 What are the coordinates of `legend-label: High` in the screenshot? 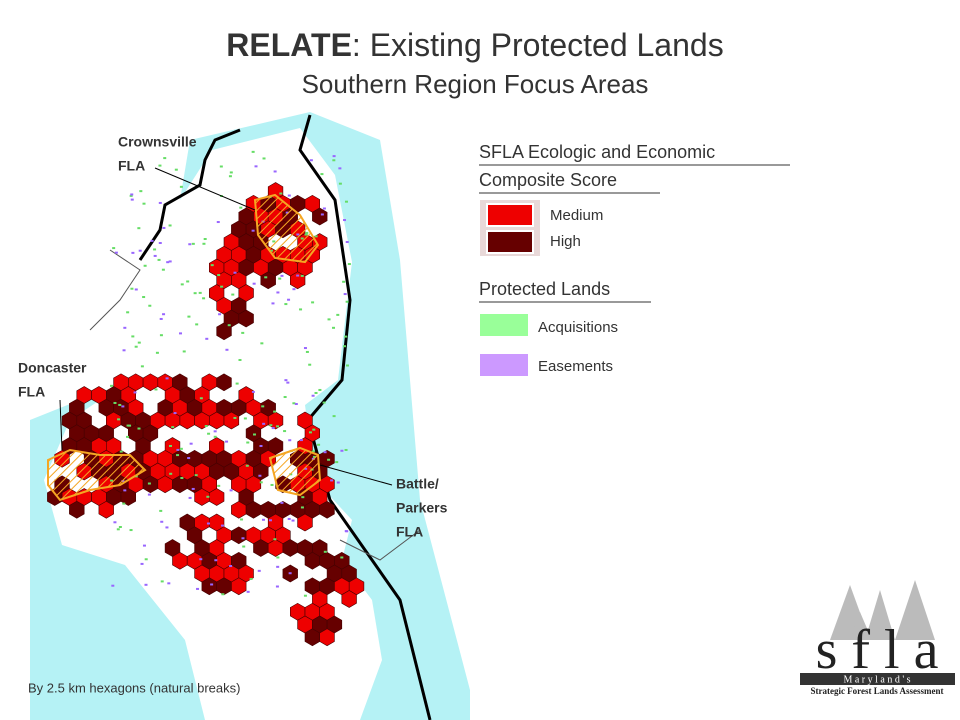 It's located at (565, 241).